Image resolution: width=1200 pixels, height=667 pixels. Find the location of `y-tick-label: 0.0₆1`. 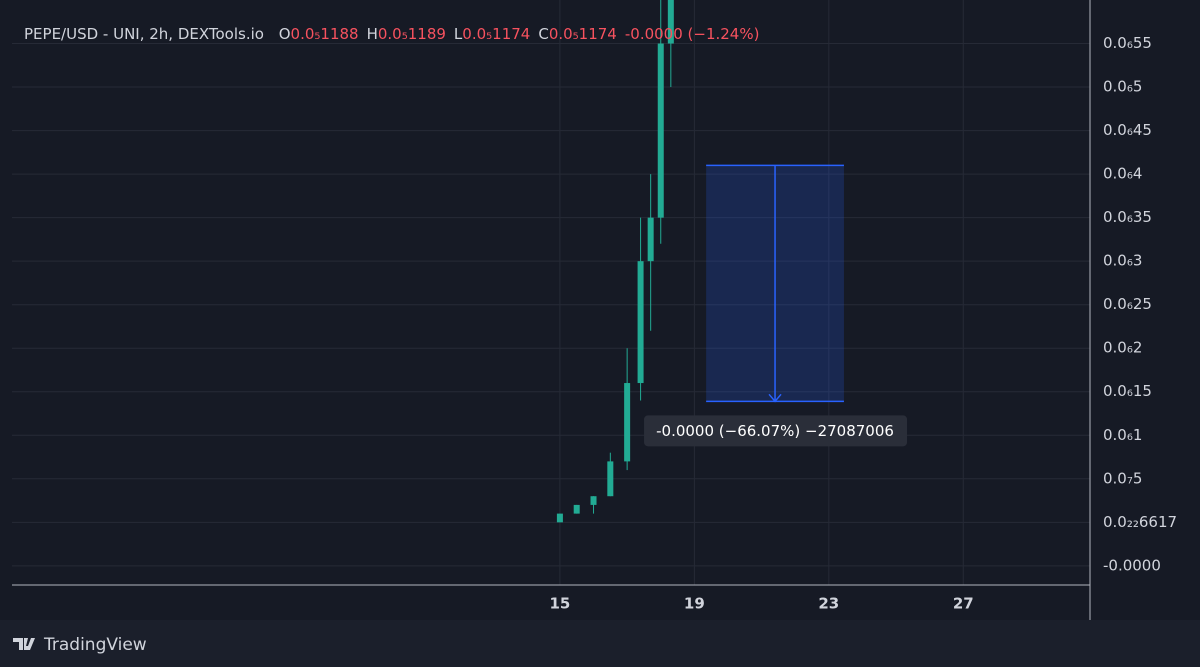

y-tick-label: 0.0₆1 is located at coordinates (1122, 435).